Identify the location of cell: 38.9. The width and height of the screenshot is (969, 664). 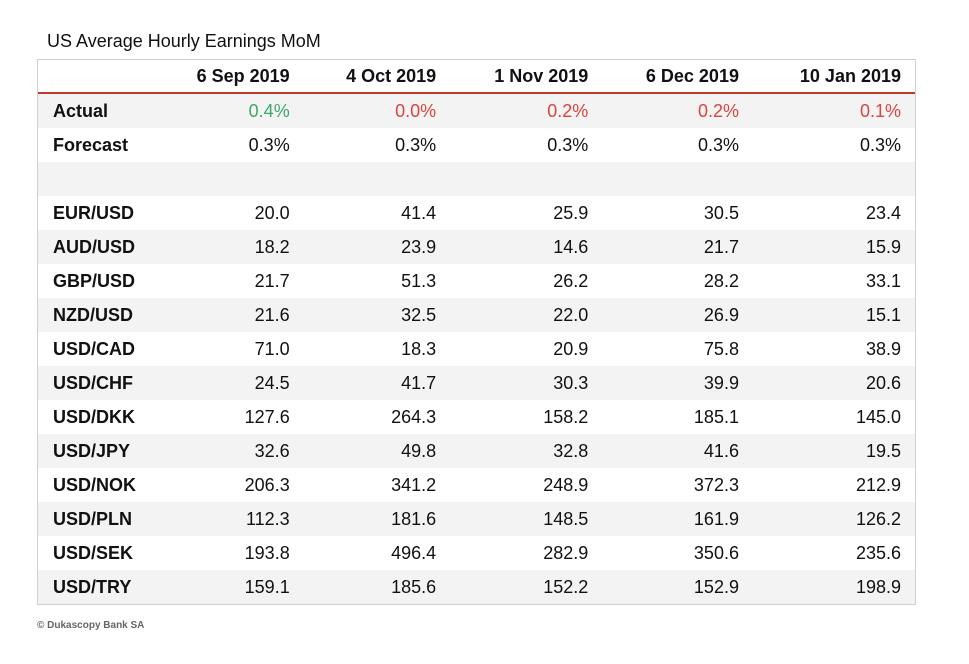
(883, 348).